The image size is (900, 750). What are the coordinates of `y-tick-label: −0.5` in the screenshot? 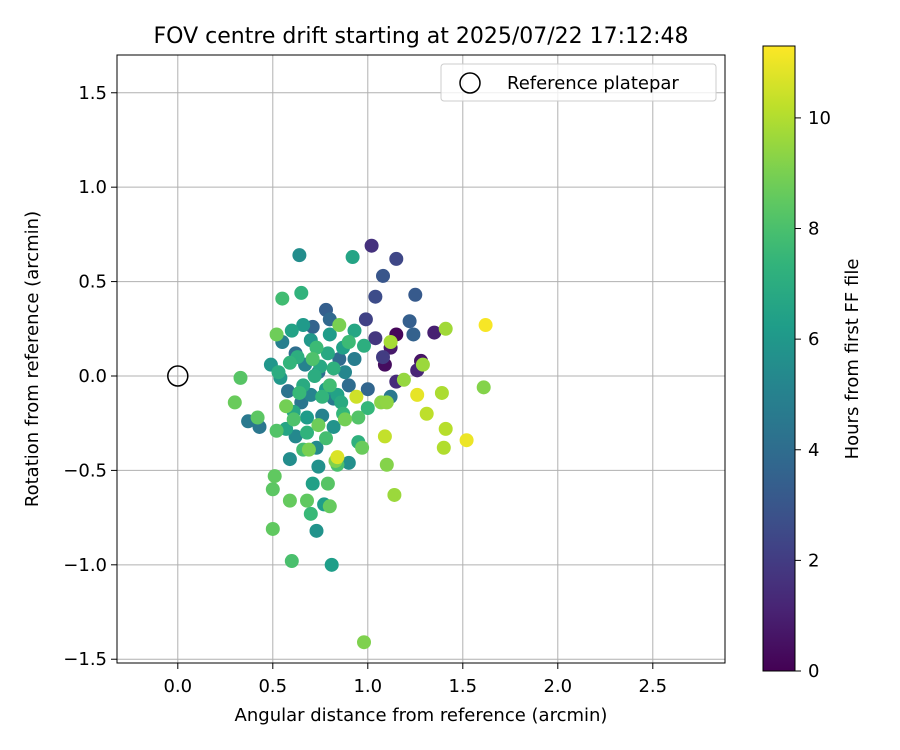 It's located at (85, 470).